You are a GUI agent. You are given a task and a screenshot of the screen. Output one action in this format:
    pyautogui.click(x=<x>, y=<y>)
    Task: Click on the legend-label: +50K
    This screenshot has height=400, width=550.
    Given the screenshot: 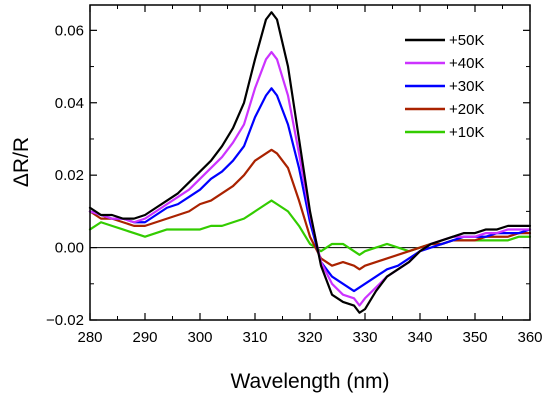 What is the action you would take?
    pyautogui.click(x=466, y=40)
    